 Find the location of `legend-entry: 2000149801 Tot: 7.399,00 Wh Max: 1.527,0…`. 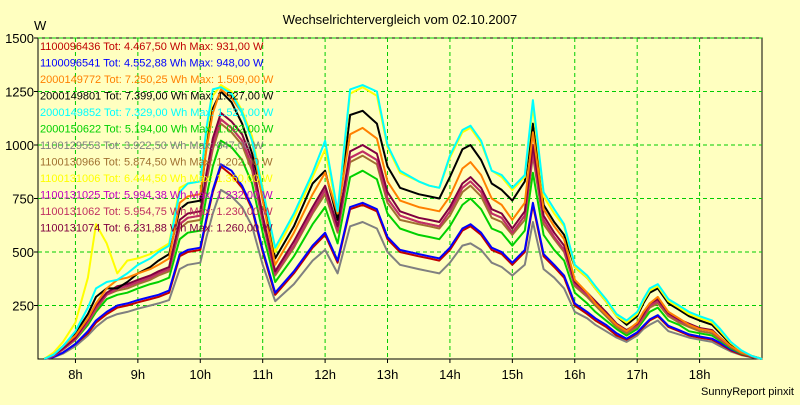

legend-entry: 2000149801 Tot: 7.399,00 Wh Max: 1.527,0… is located at coordinates (157, 97).